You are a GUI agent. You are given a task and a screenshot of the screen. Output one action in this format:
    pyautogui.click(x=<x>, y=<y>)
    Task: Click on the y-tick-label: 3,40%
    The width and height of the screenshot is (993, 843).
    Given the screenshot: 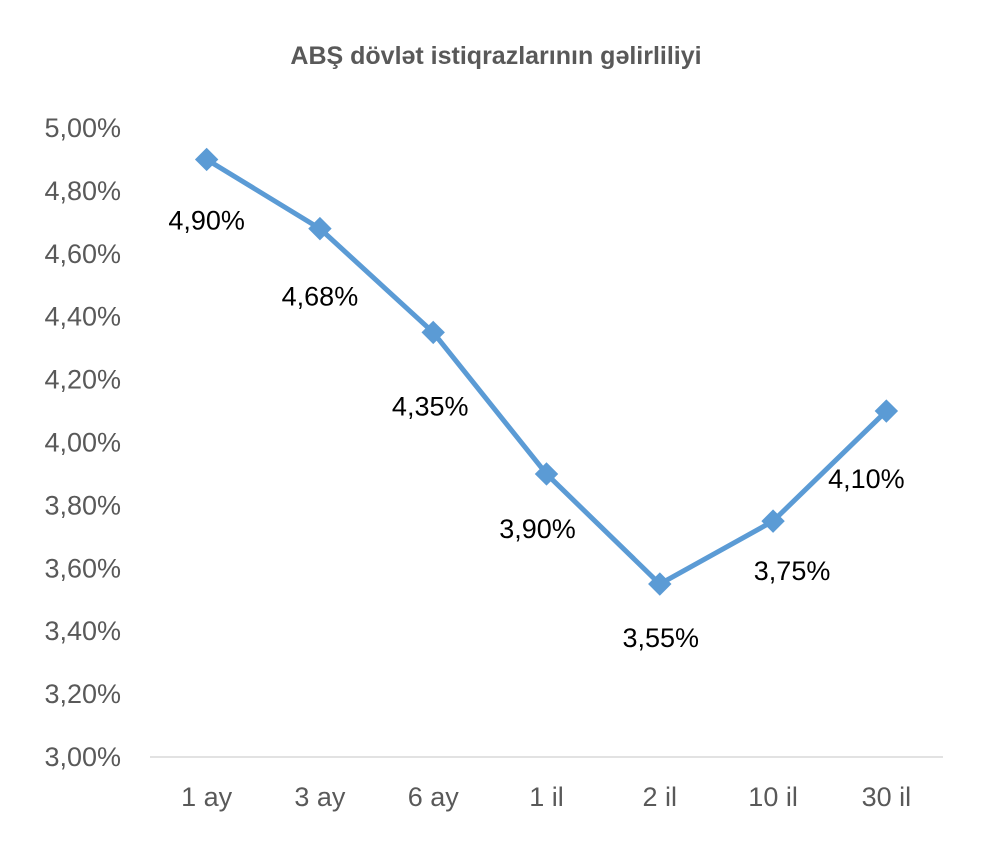 What is the action you would take?
    pyautogui.click(x=82, y=631)
    